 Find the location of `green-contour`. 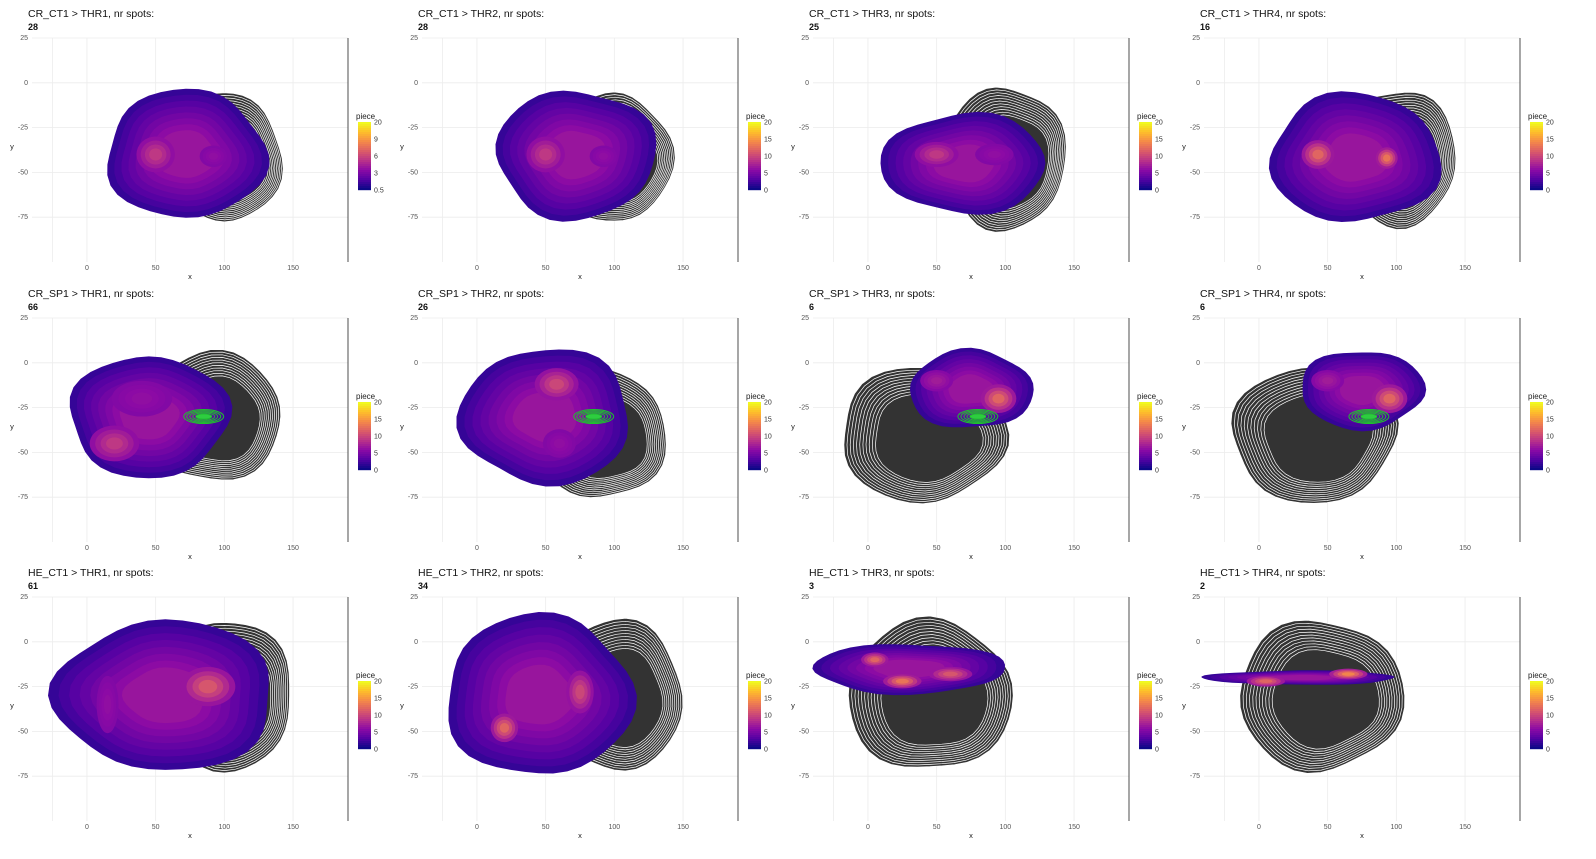

green-contour is located at coordinates (1369, 416).